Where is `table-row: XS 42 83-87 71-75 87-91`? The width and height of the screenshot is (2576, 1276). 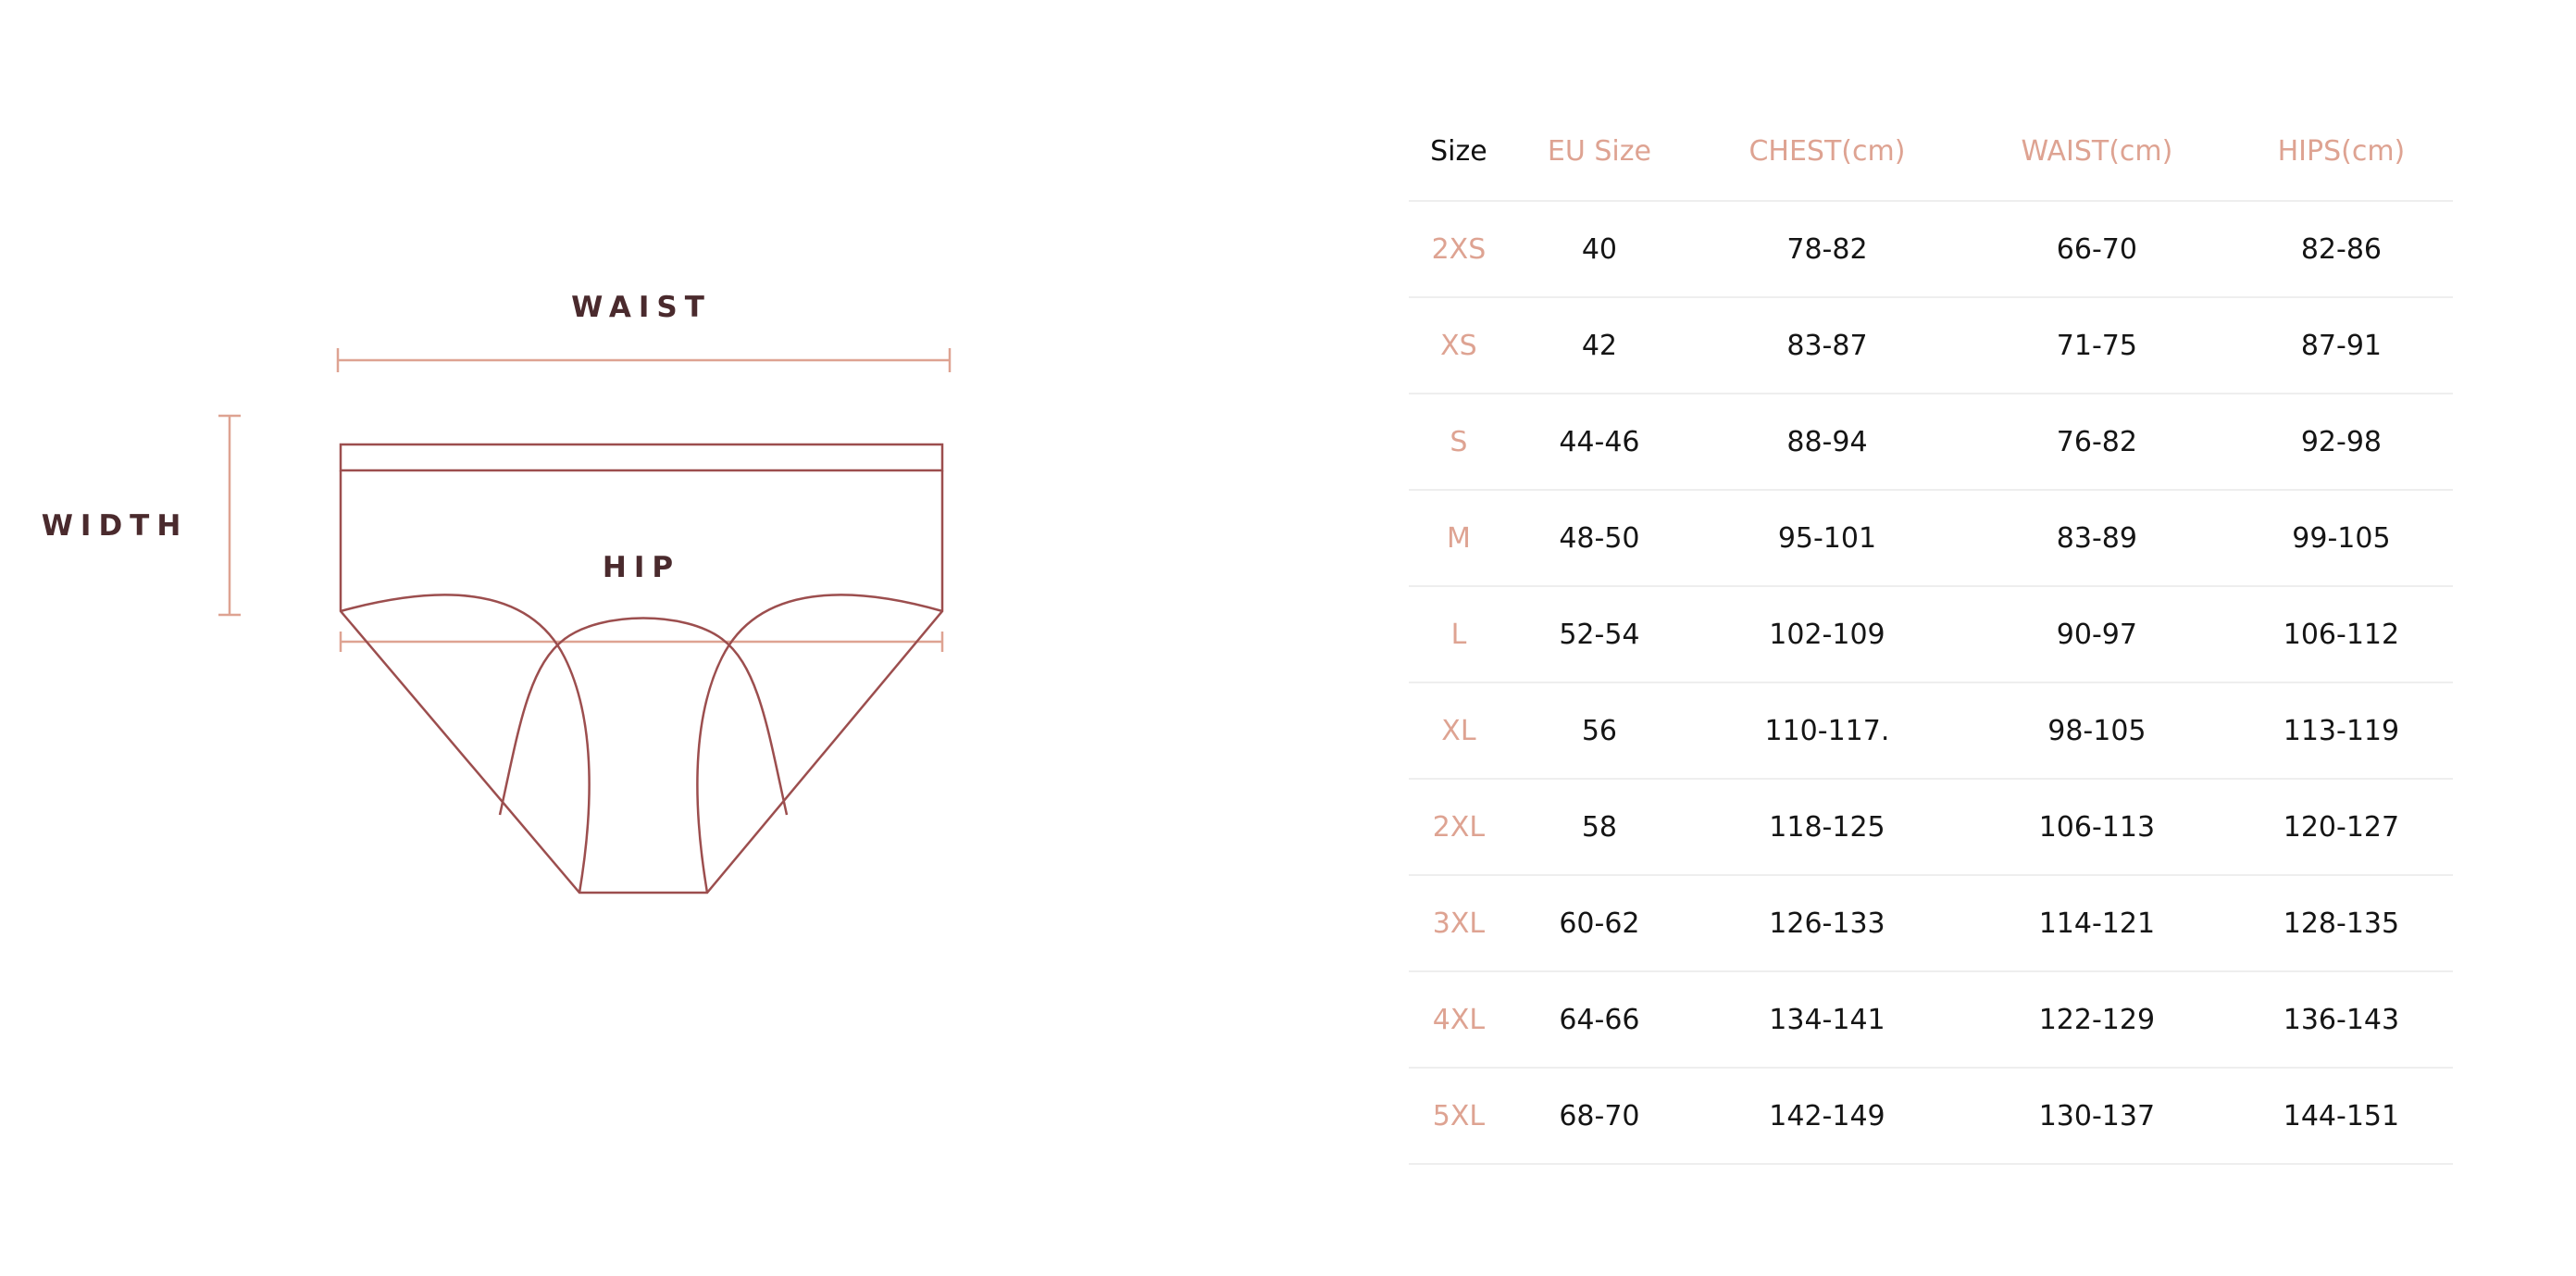 table-row: XS 42 83-87 71-75 87-91 is located at coordinates (1931, 345).